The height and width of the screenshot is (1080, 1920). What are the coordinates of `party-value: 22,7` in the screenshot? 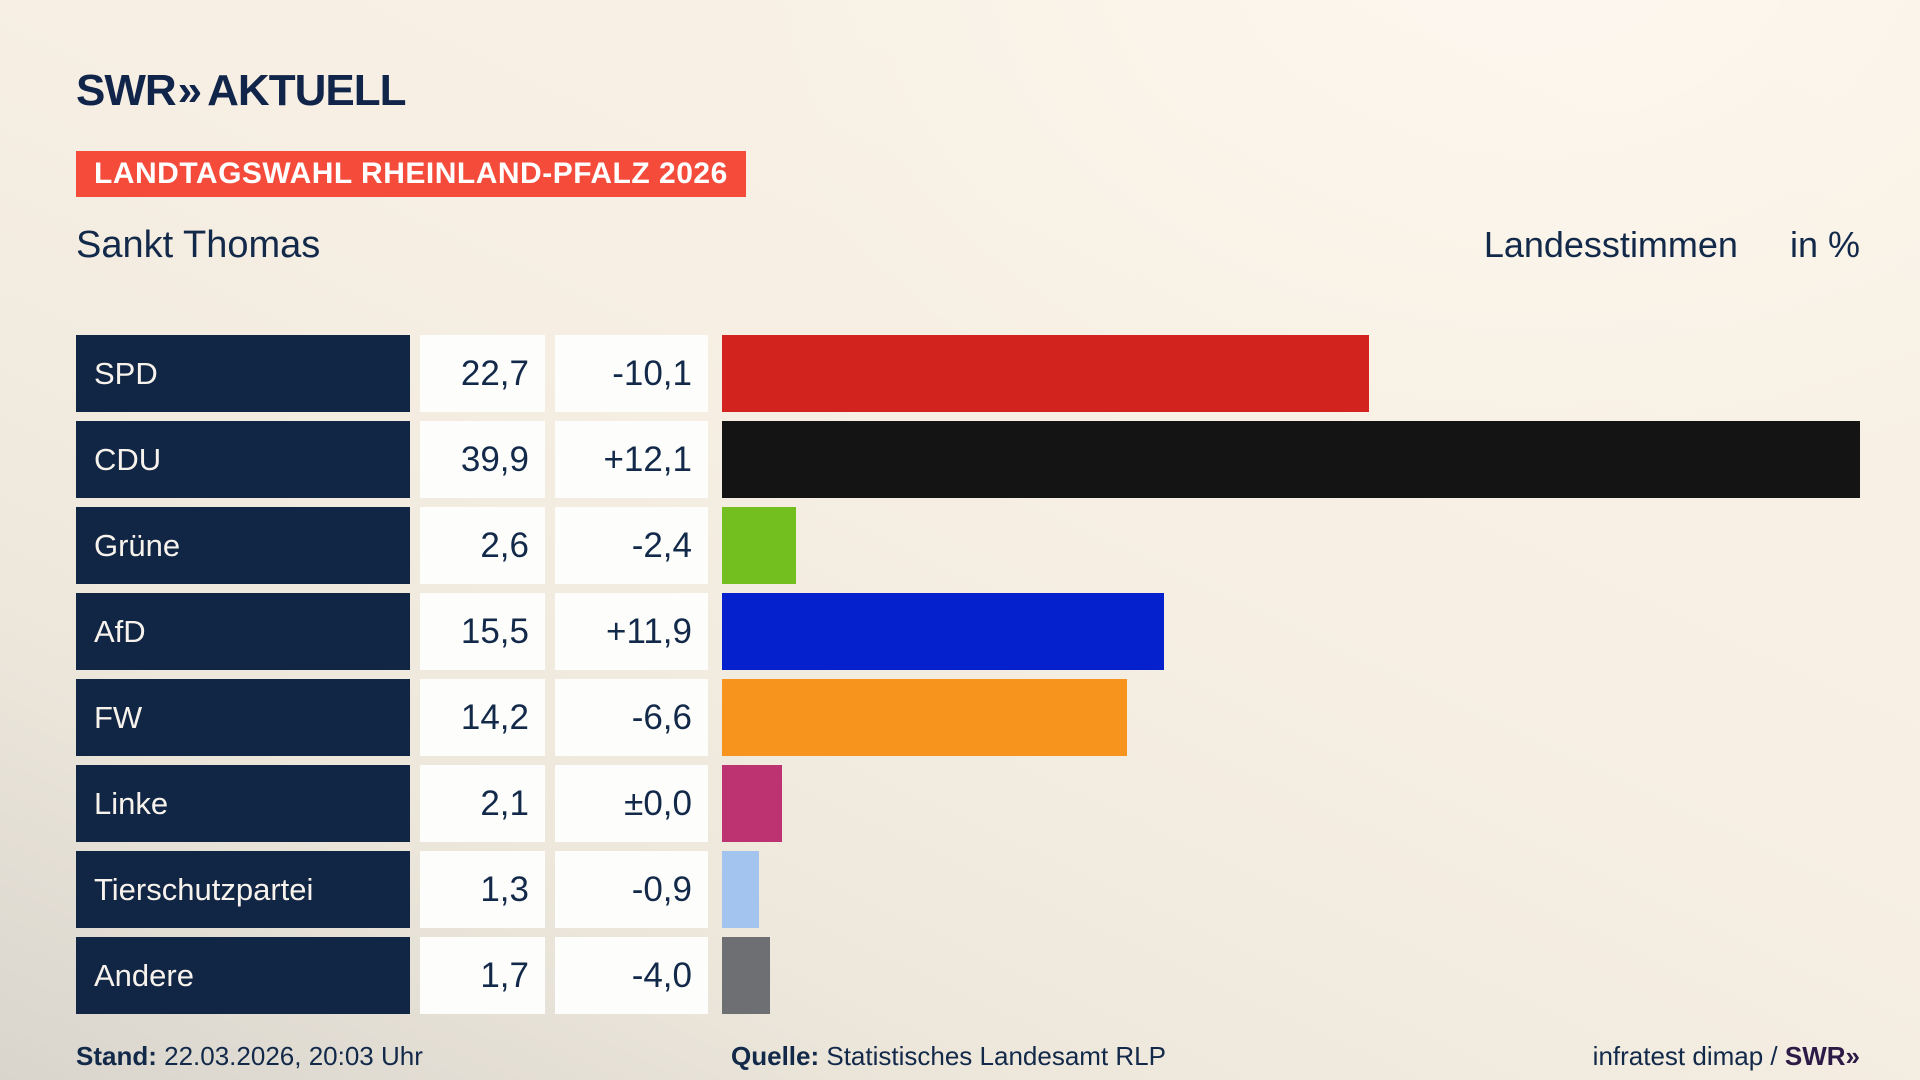 It's located at (482, 373).